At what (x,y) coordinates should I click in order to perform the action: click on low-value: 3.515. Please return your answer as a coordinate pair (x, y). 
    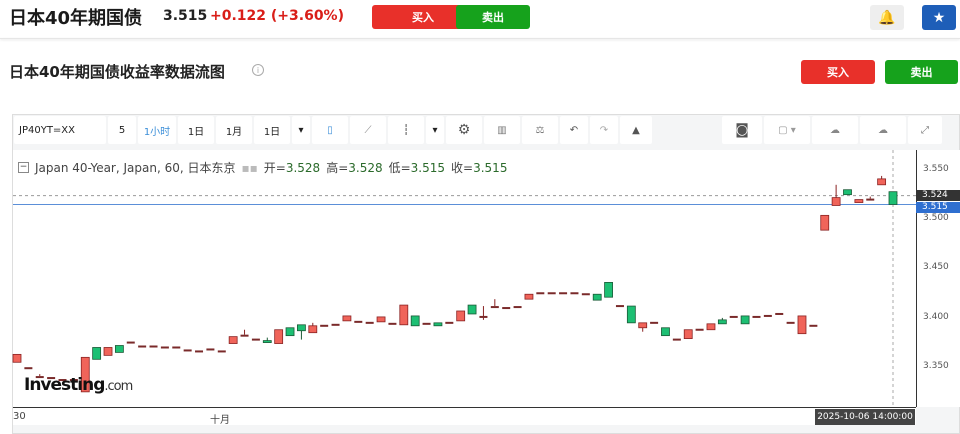
    Looking at the image, I should click on (428, 168).